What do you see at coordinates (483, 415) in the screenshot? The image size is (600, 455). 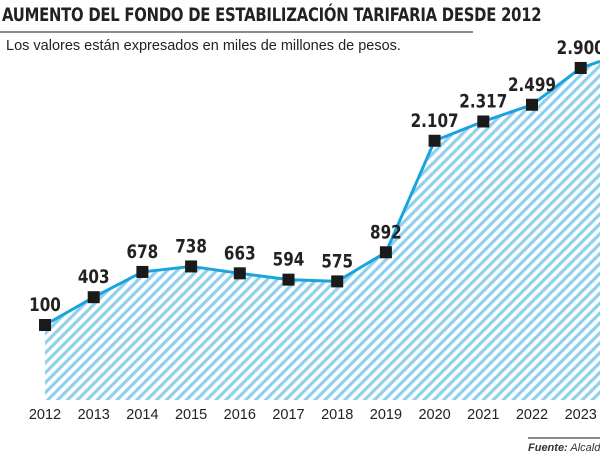 I see `x-tick-label: 2021` at bounding box center [483, 415].